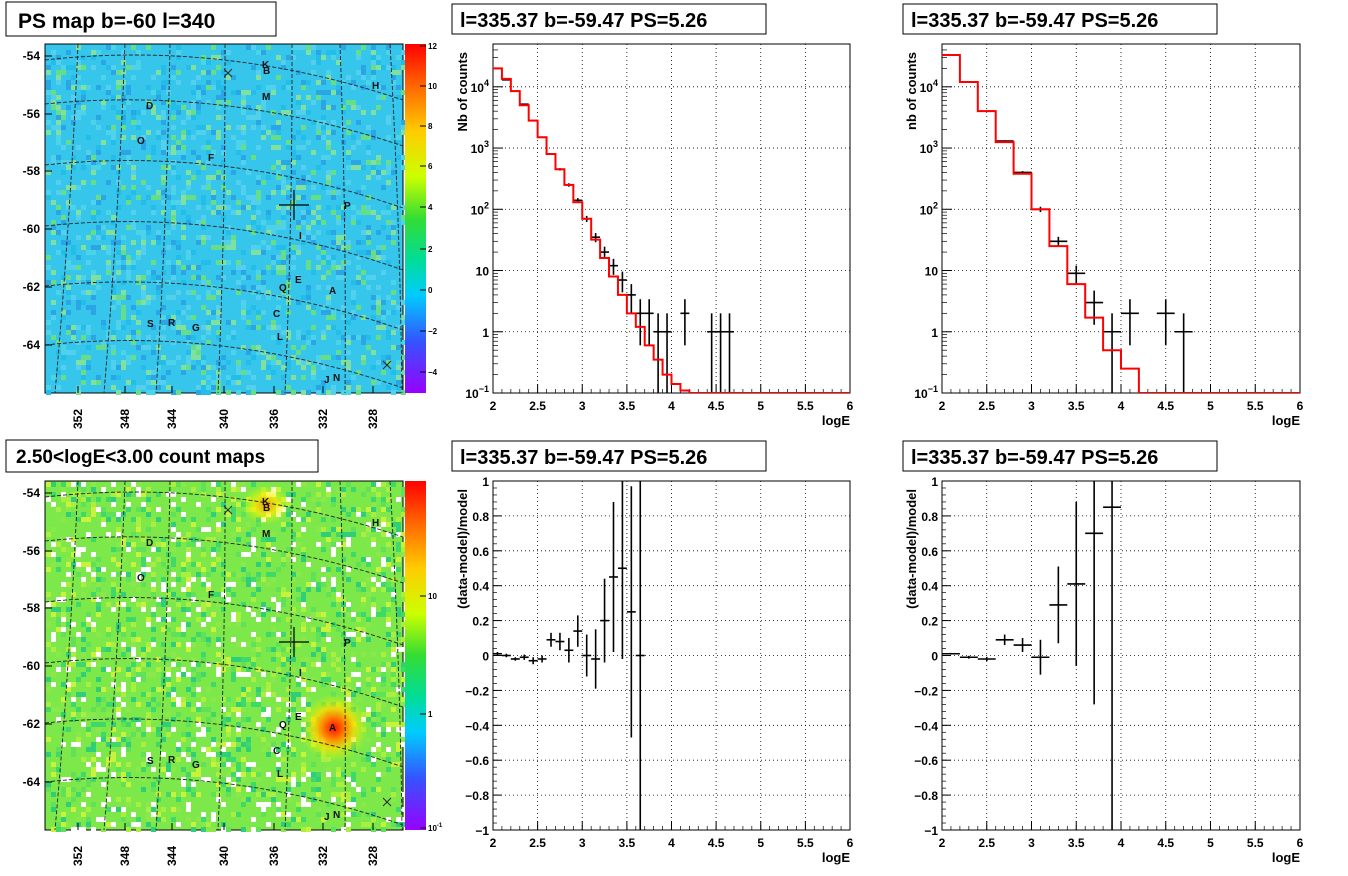  I want to click on x-tick-label: 2.5, so click(986, 843).